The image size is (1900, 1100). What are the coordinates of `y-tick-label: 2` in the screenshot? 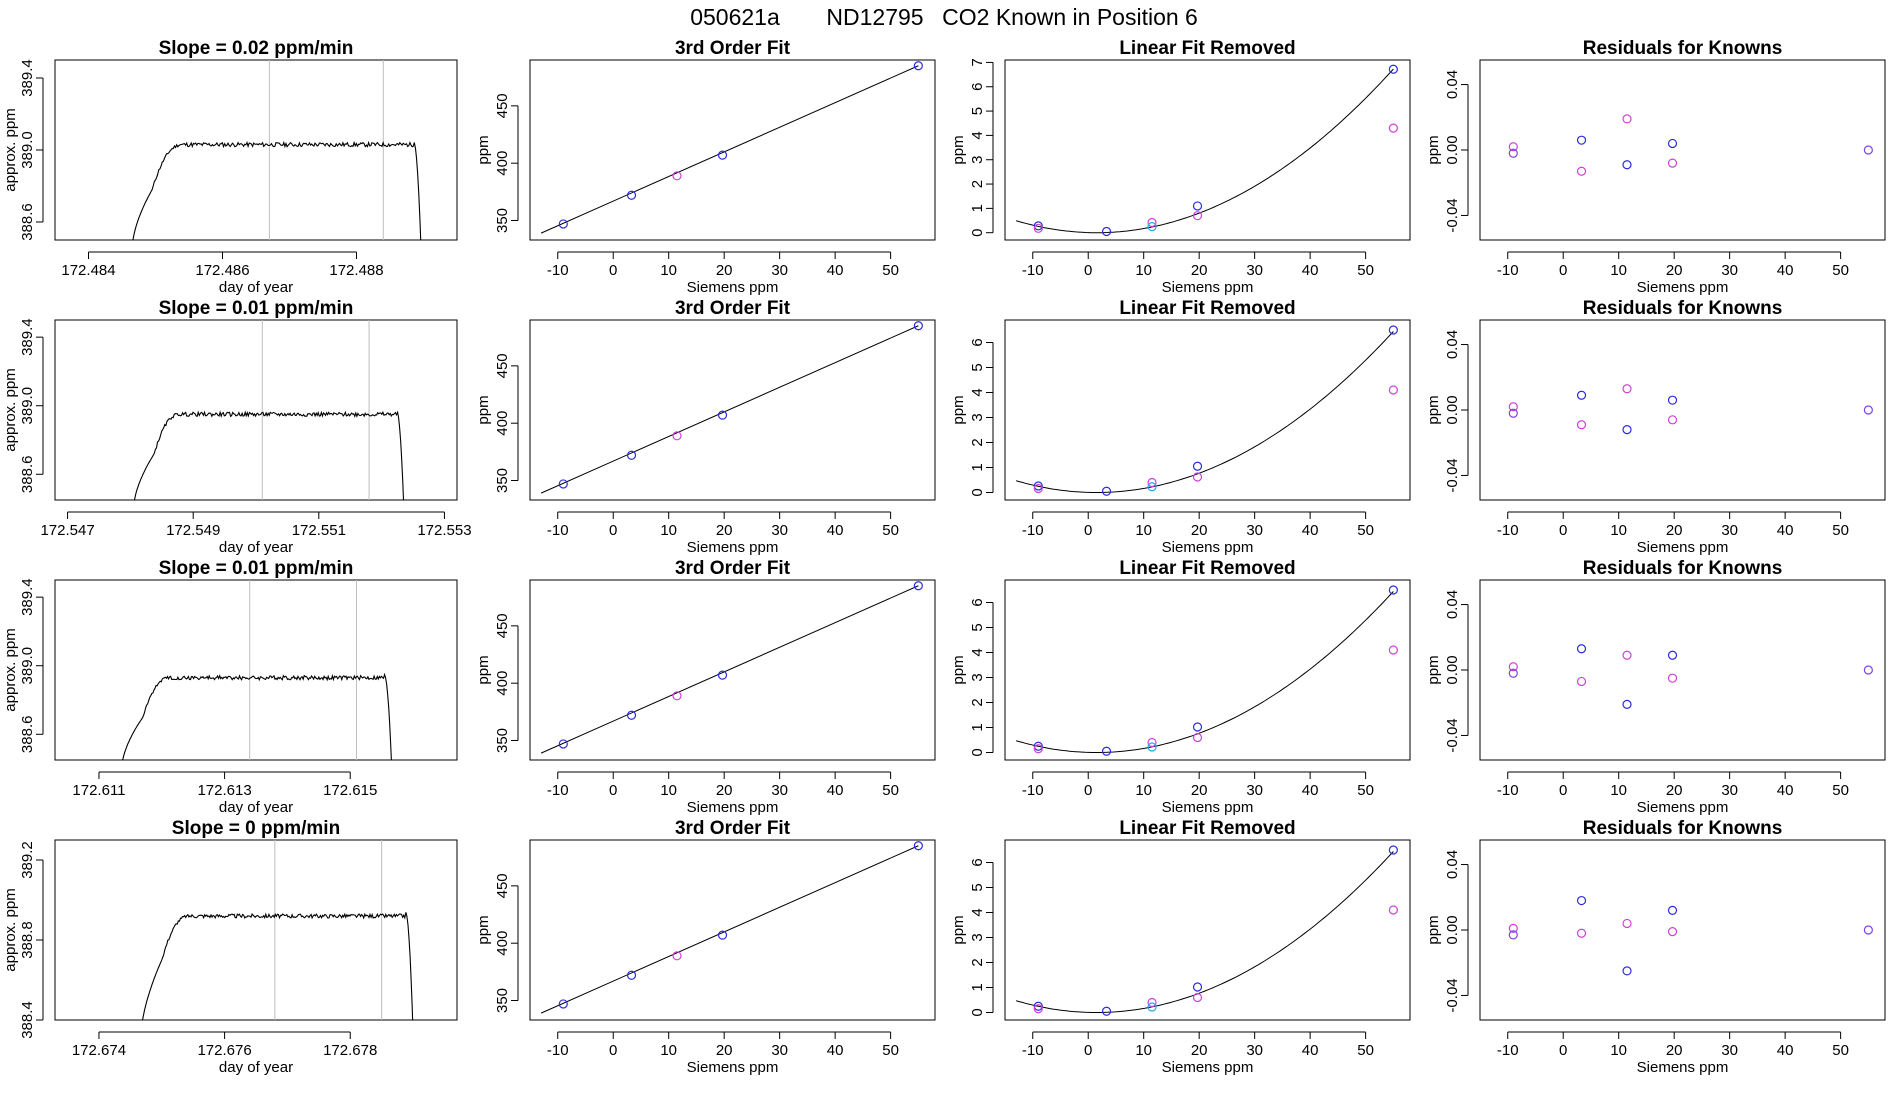 It's located at (977, 702).